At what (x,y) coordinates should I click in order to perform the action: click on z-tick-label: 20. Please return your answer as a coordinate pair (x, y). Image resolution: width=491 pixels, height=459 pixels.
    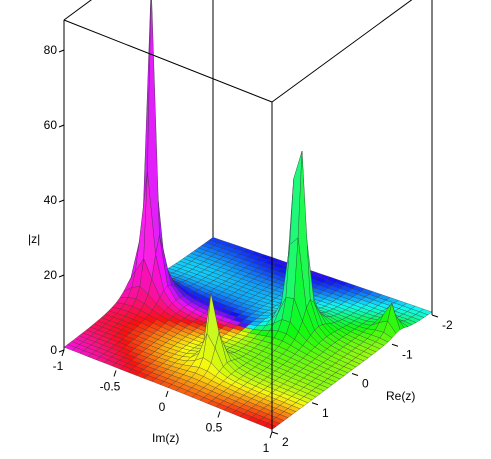
    Looking at the image, I should click on (51, 275).